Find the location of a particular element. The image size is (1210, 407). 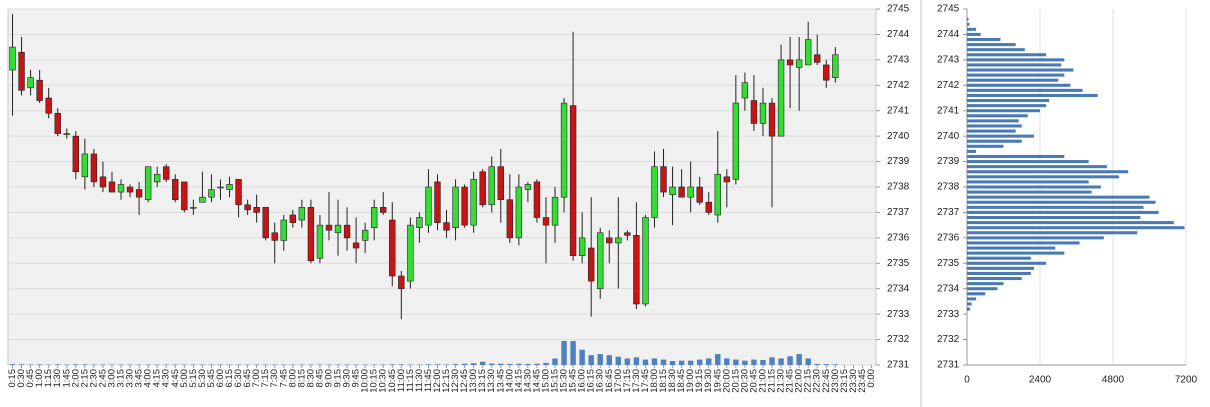

y-tick-label: 2741 is located at coordinates (948, 110).